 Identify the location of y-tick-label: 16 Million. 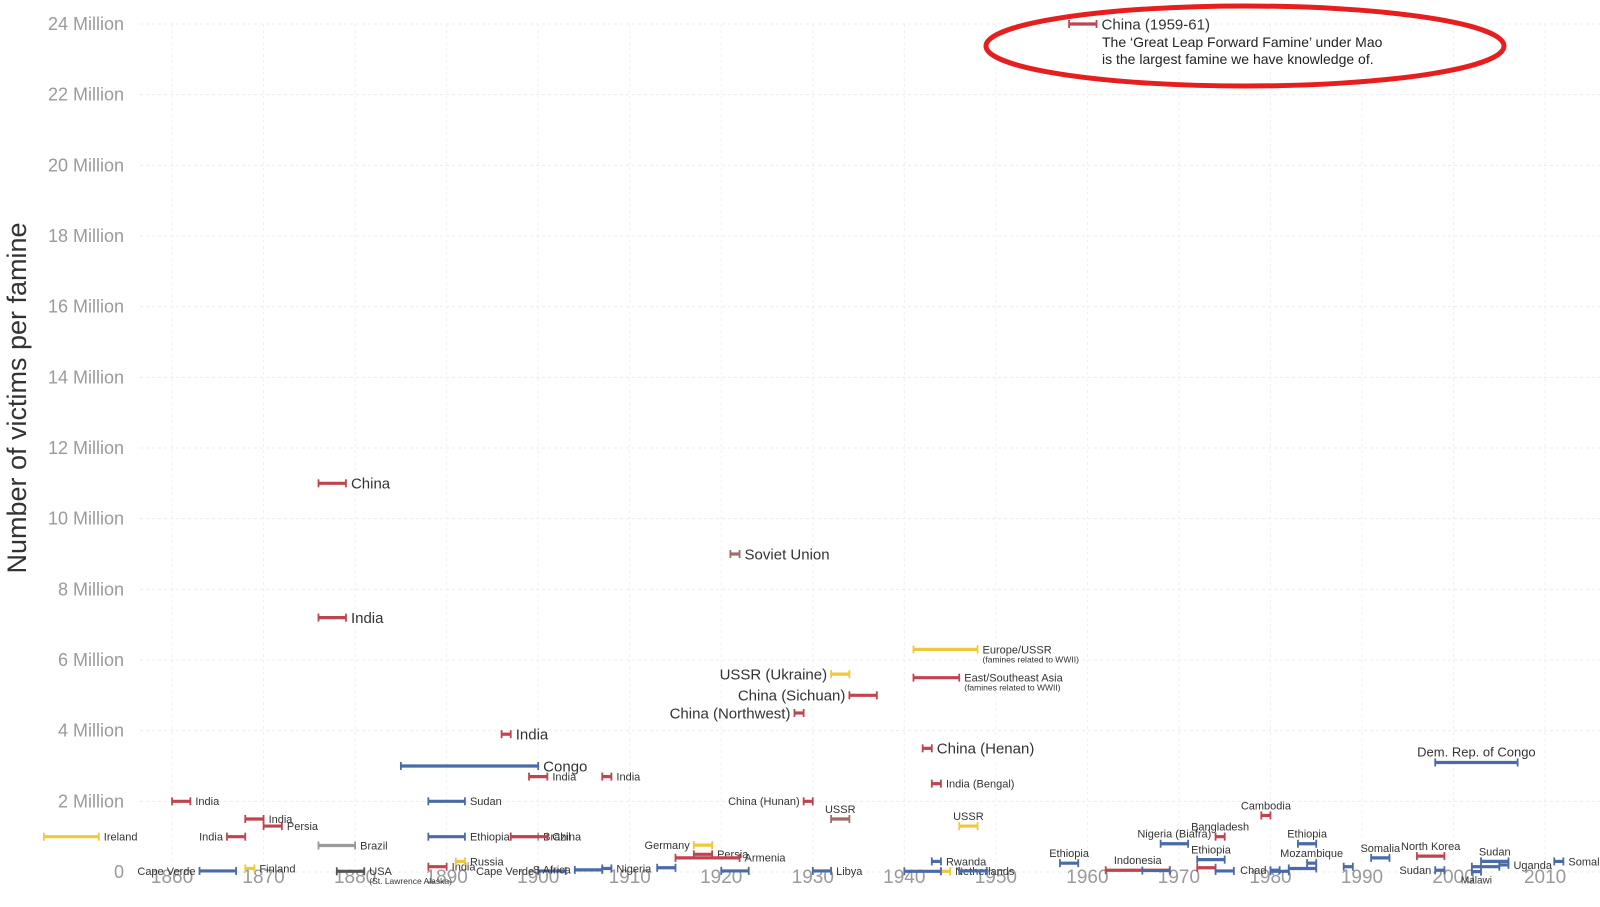
(86, 307).